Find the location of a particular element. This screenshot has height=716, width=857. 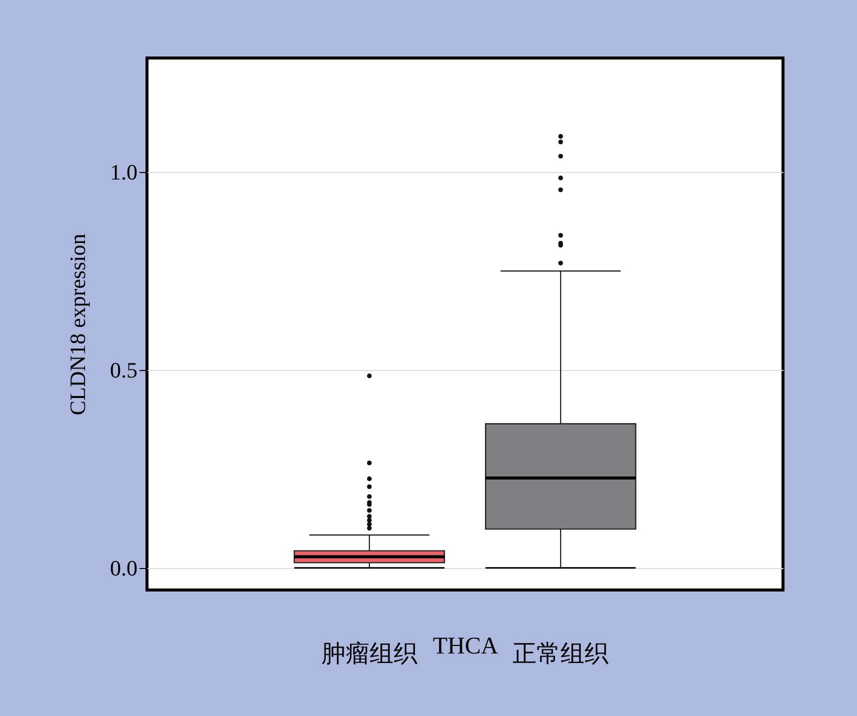

x-axis-title: THCA is located at coordinates (465, 647).